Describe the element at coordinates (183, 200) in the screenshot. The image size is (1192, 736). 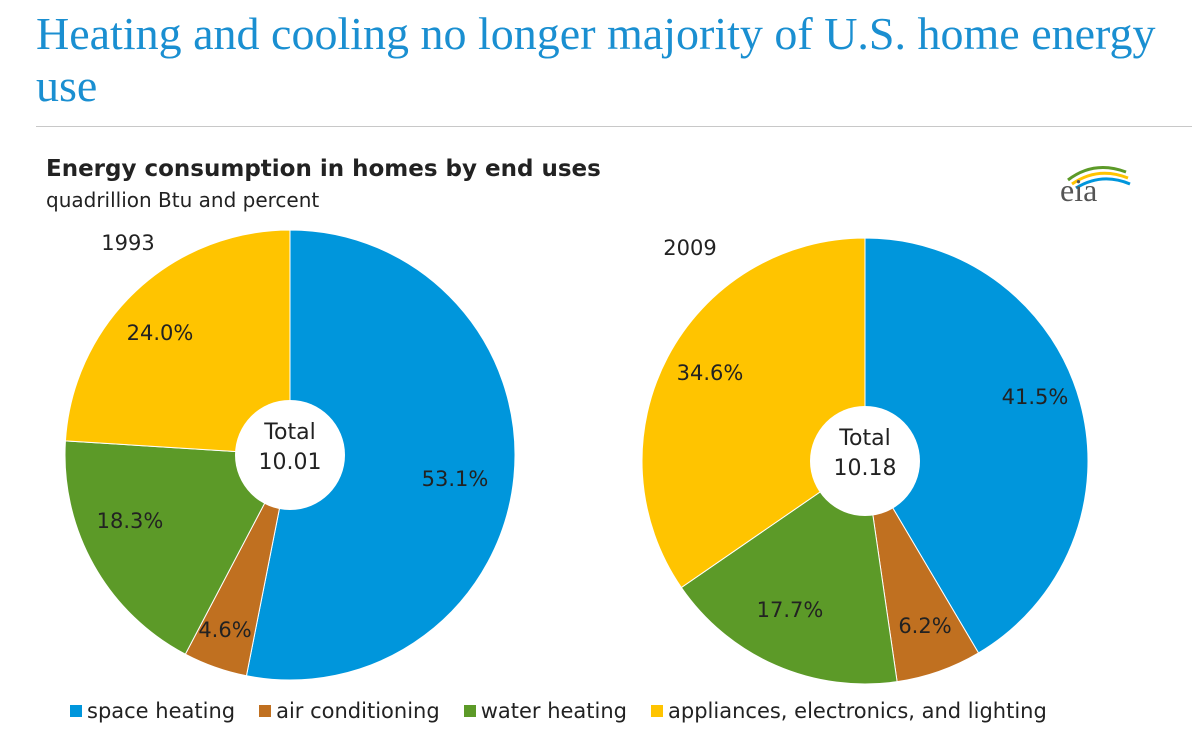
I see `chart-subtitle: quadrillion Btu and percent` at that location.